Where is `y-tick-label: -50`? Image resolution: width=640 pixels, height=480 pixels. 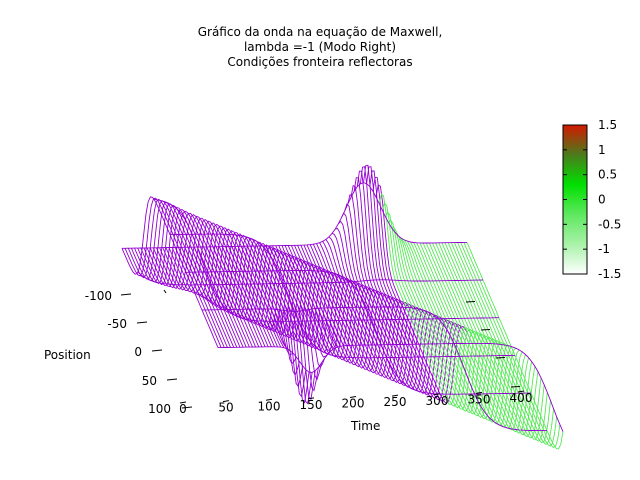
y-tick-label: -50 is located at coordinates (117, 324).